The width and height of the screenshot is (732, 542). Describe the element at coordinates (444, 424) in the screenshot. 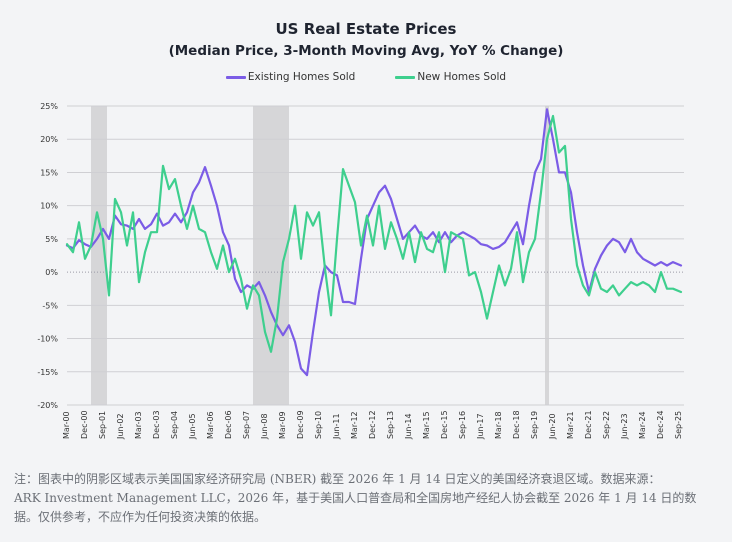

I see `x-tick-label: Dec-15` at that location.